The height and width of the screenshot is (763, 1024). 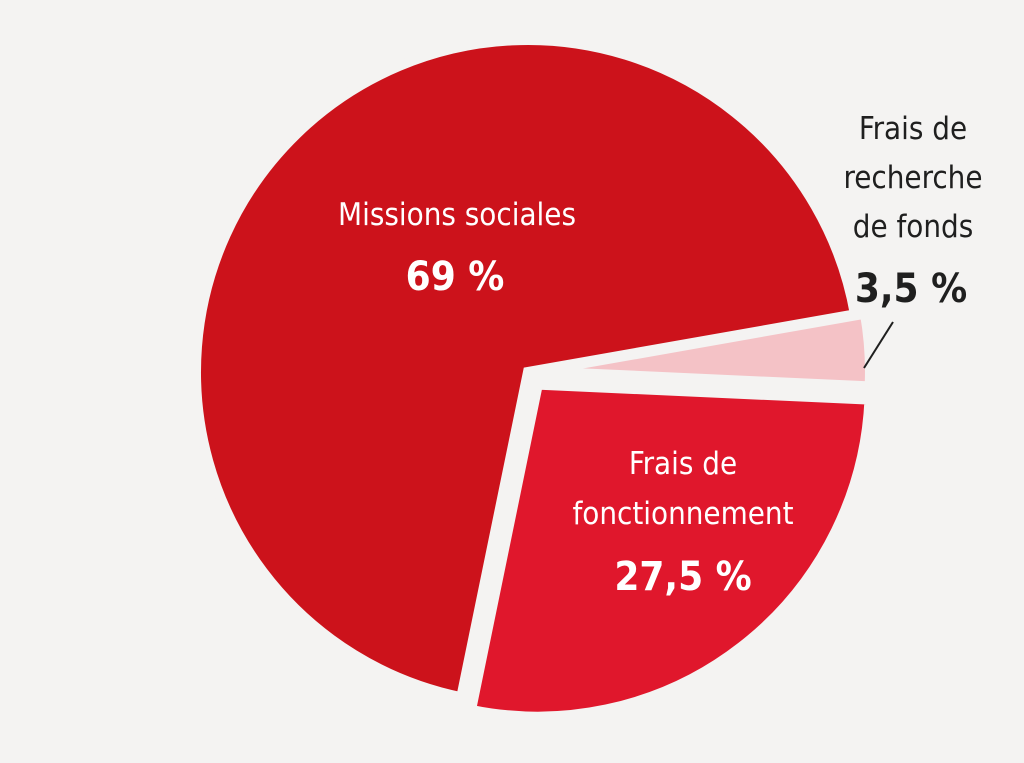 I want to click on label-frais-fonctionnement-line1: Frais de, so click(x=683, y=464).